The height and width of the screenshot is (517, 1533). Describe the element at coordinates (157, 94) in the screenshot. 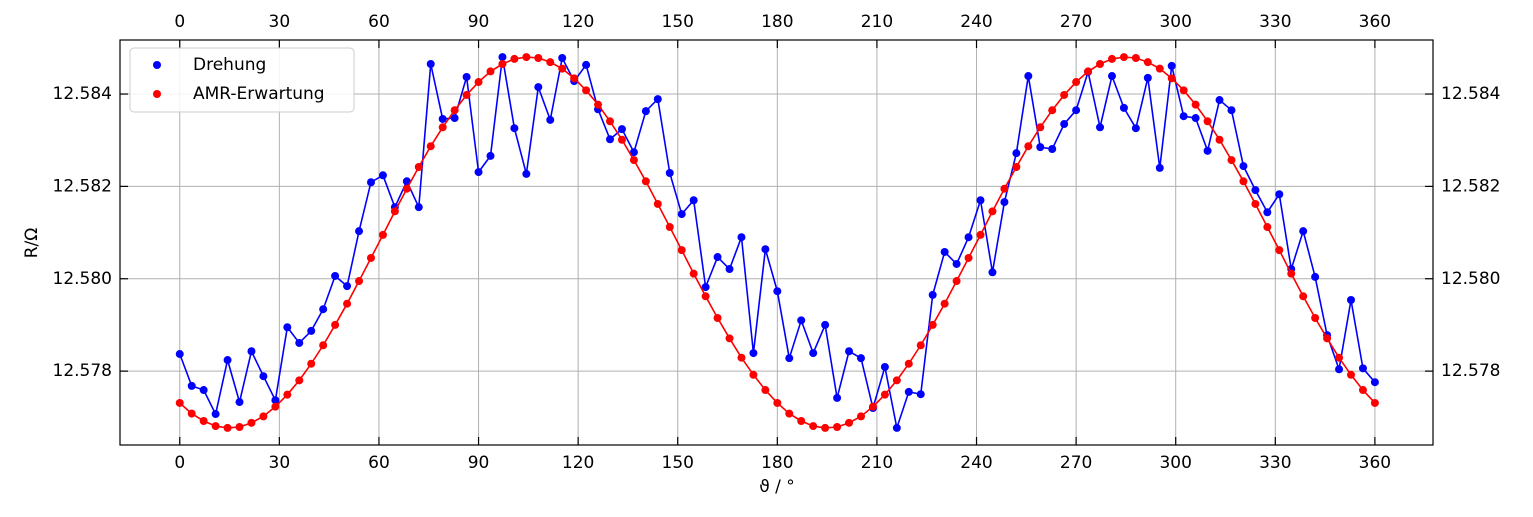

I see `legend-marker` at that location.